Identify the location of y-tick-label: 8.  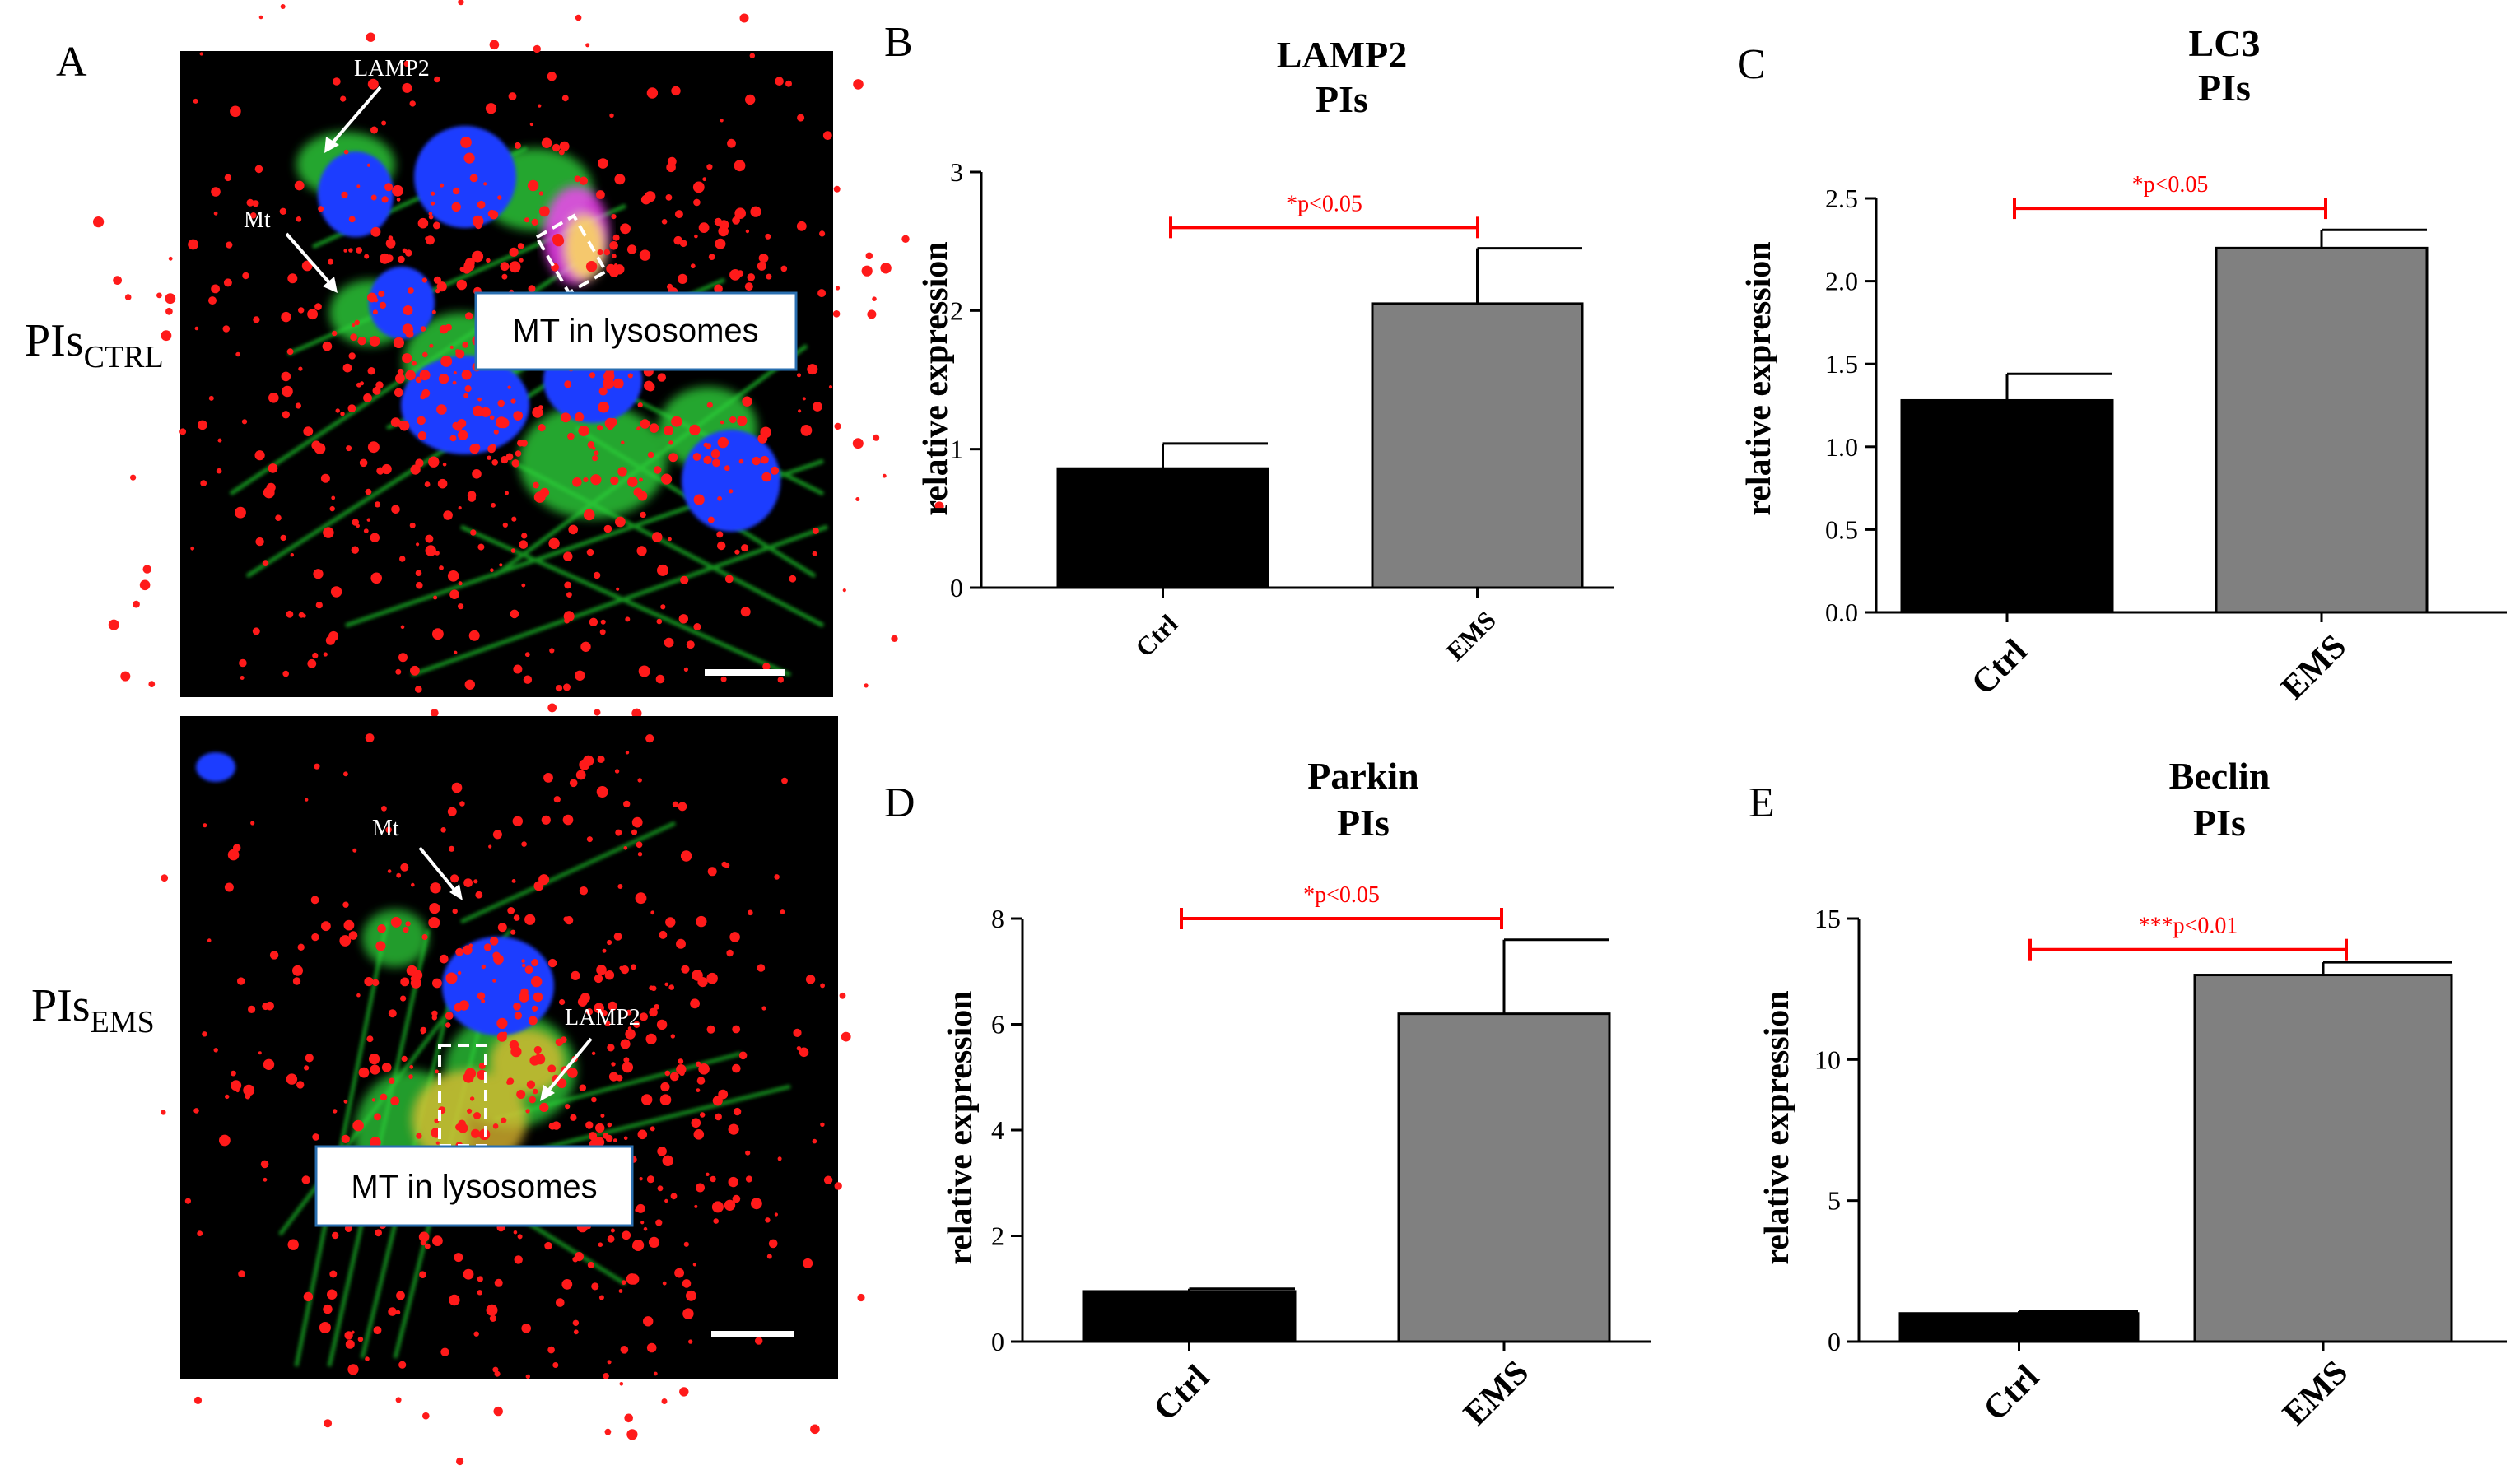
(998, 918).